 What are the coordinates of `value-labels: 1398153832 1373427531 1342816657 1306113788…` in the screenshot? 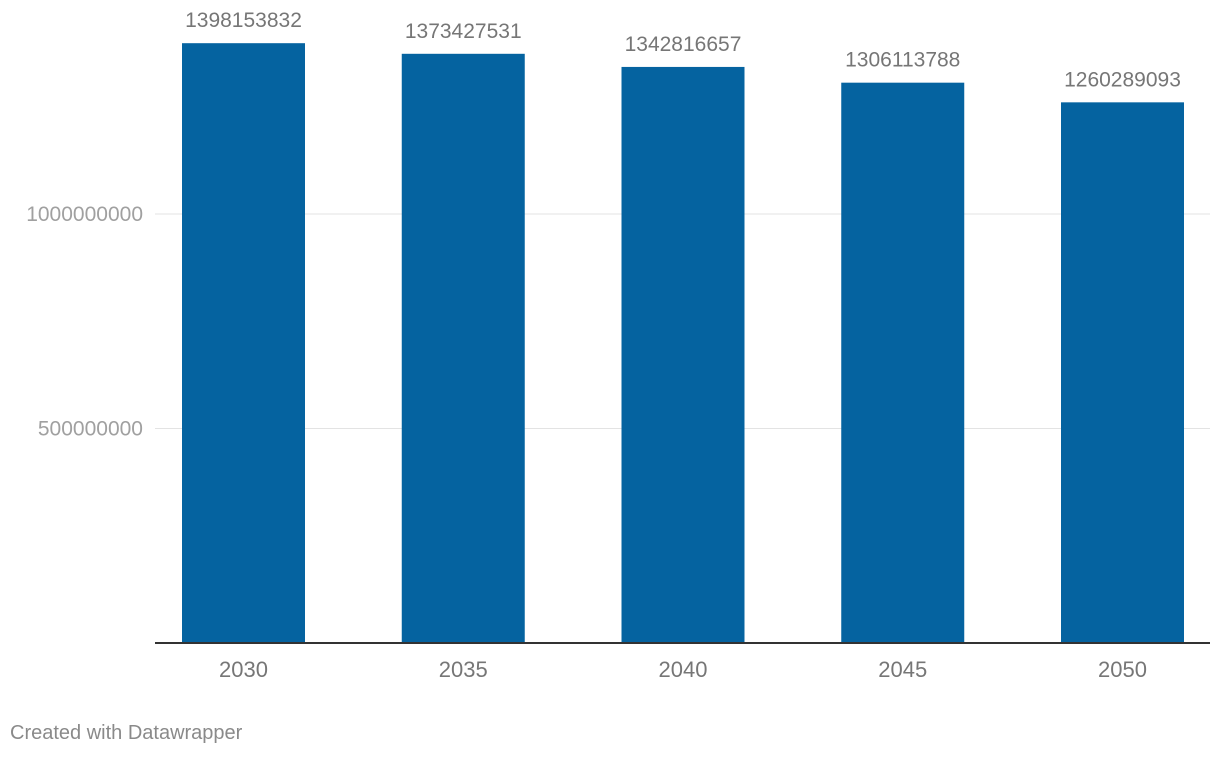 It's located at (683, 50).